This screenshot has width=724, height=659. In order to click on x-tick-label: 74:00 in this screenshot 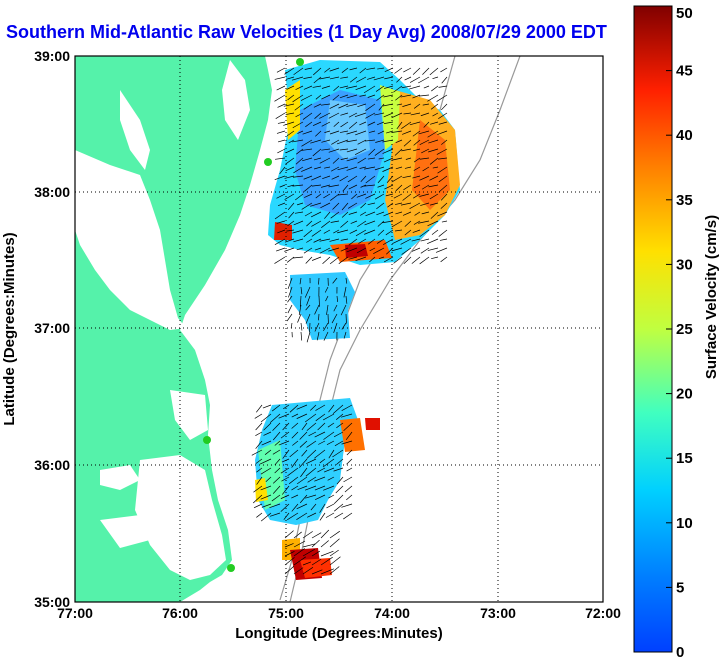, I will do `click(392, 613)`.